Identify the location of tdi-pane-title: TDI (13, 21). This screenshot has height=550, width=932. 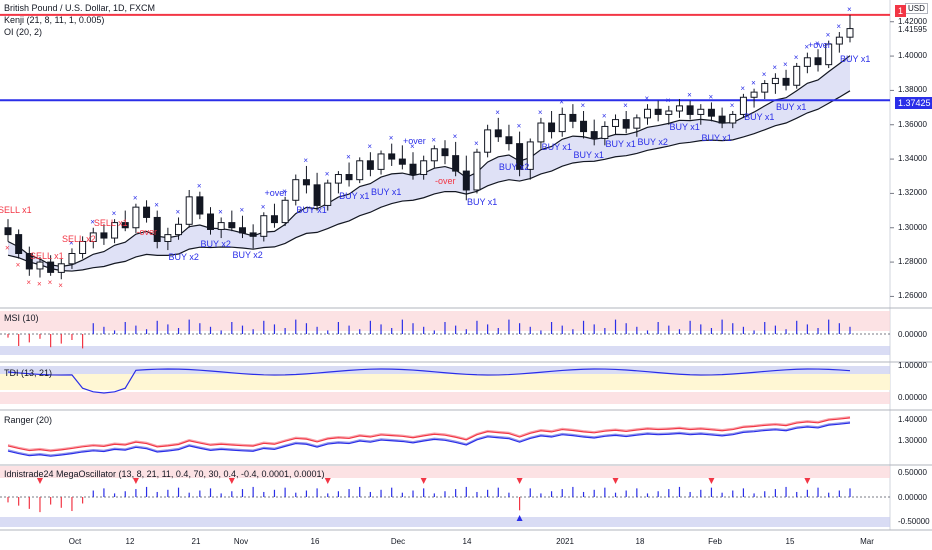
(28, 373).